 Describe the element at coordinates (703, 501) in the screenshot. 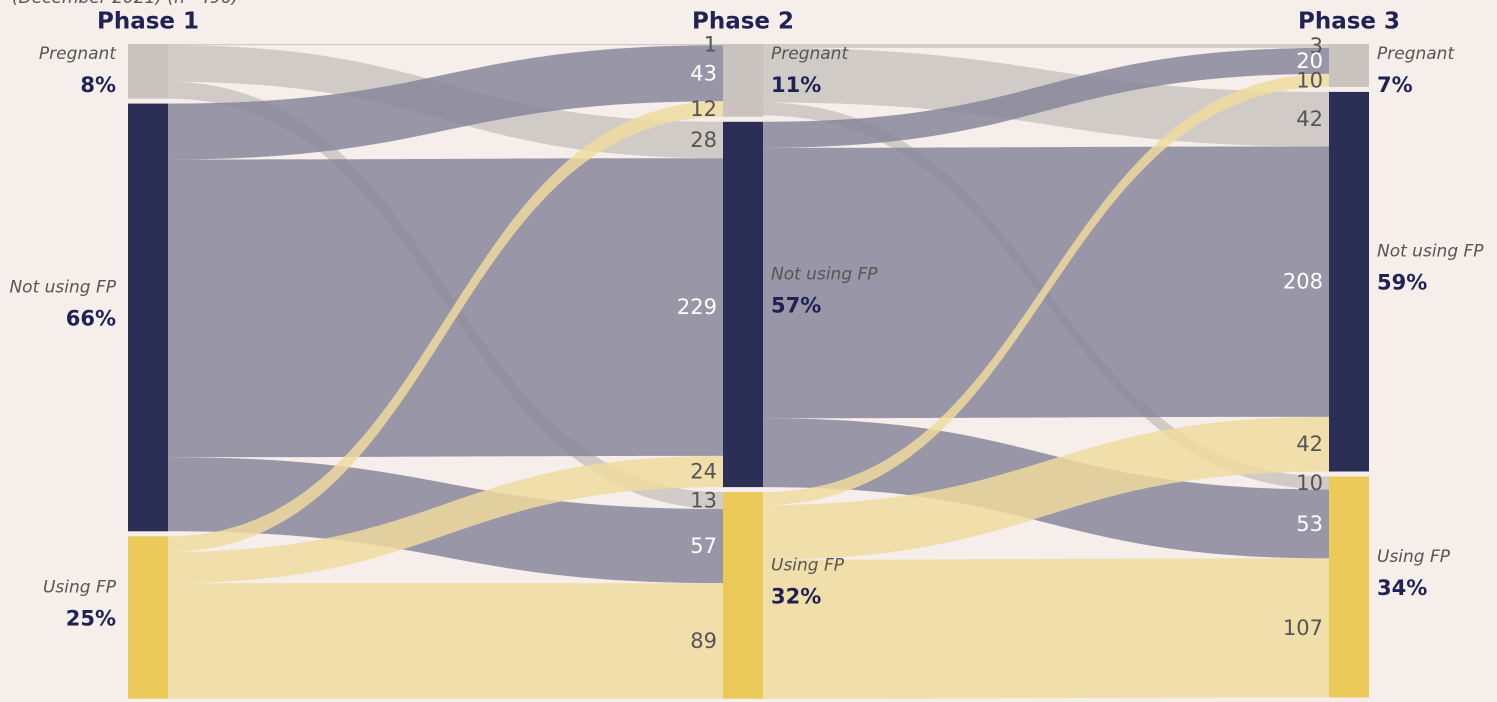

I see `flow-label: 13` at that location.